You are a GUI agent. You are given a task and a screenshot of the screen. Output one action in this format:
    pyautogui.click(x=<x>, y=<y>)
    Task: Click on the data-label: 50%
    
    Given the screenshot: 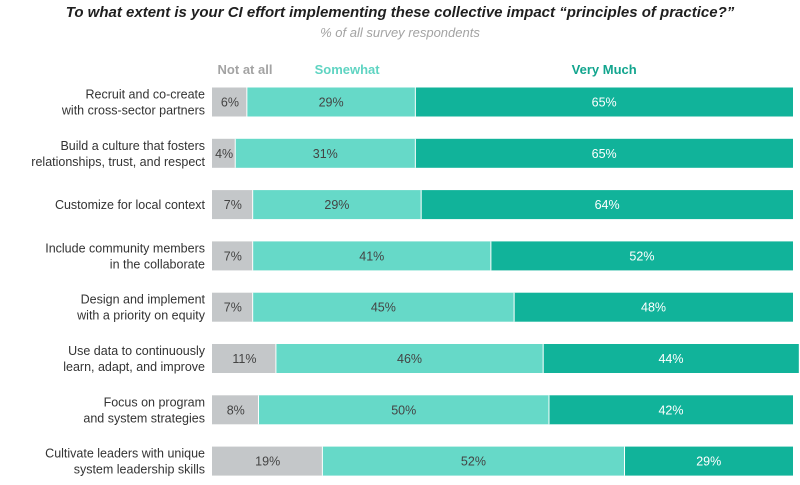 What is the action you would take?
    pyautogui.click(x=403, y=410)
    